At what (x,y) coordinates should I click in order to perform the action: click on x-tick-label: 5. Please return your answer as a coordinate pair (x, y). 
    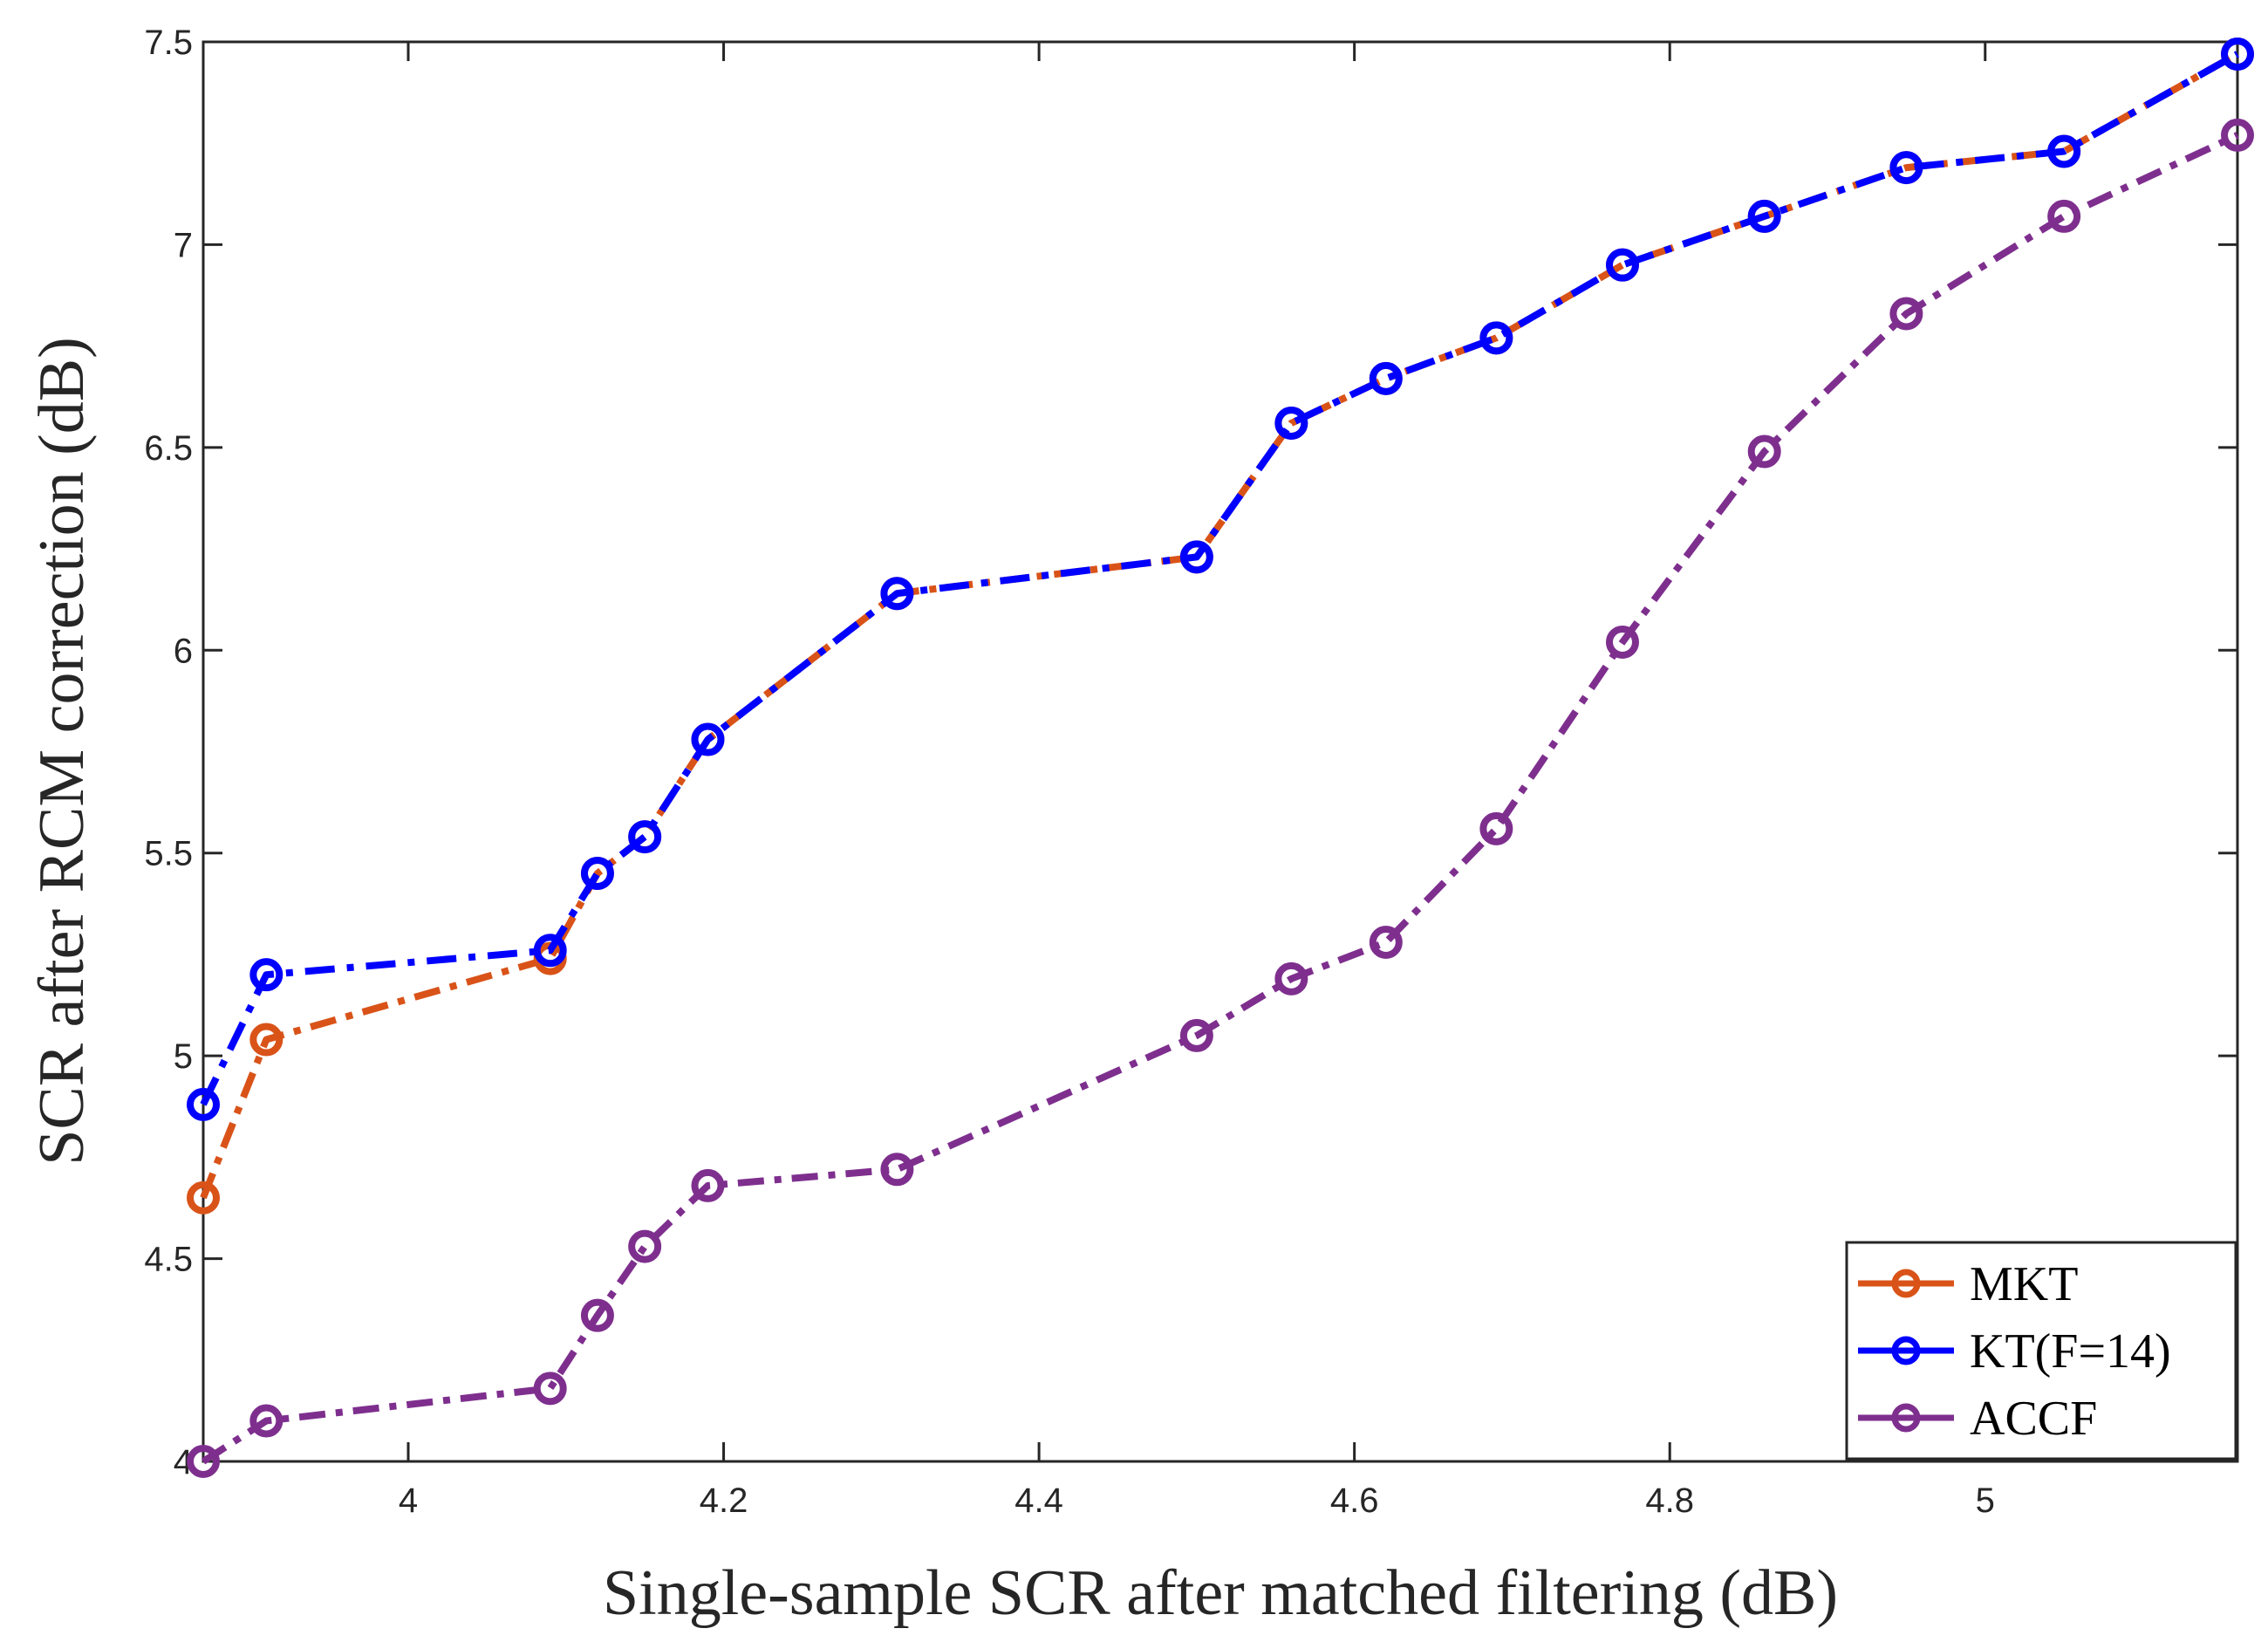
    Looking at the image, I should click on (1986, 1500).